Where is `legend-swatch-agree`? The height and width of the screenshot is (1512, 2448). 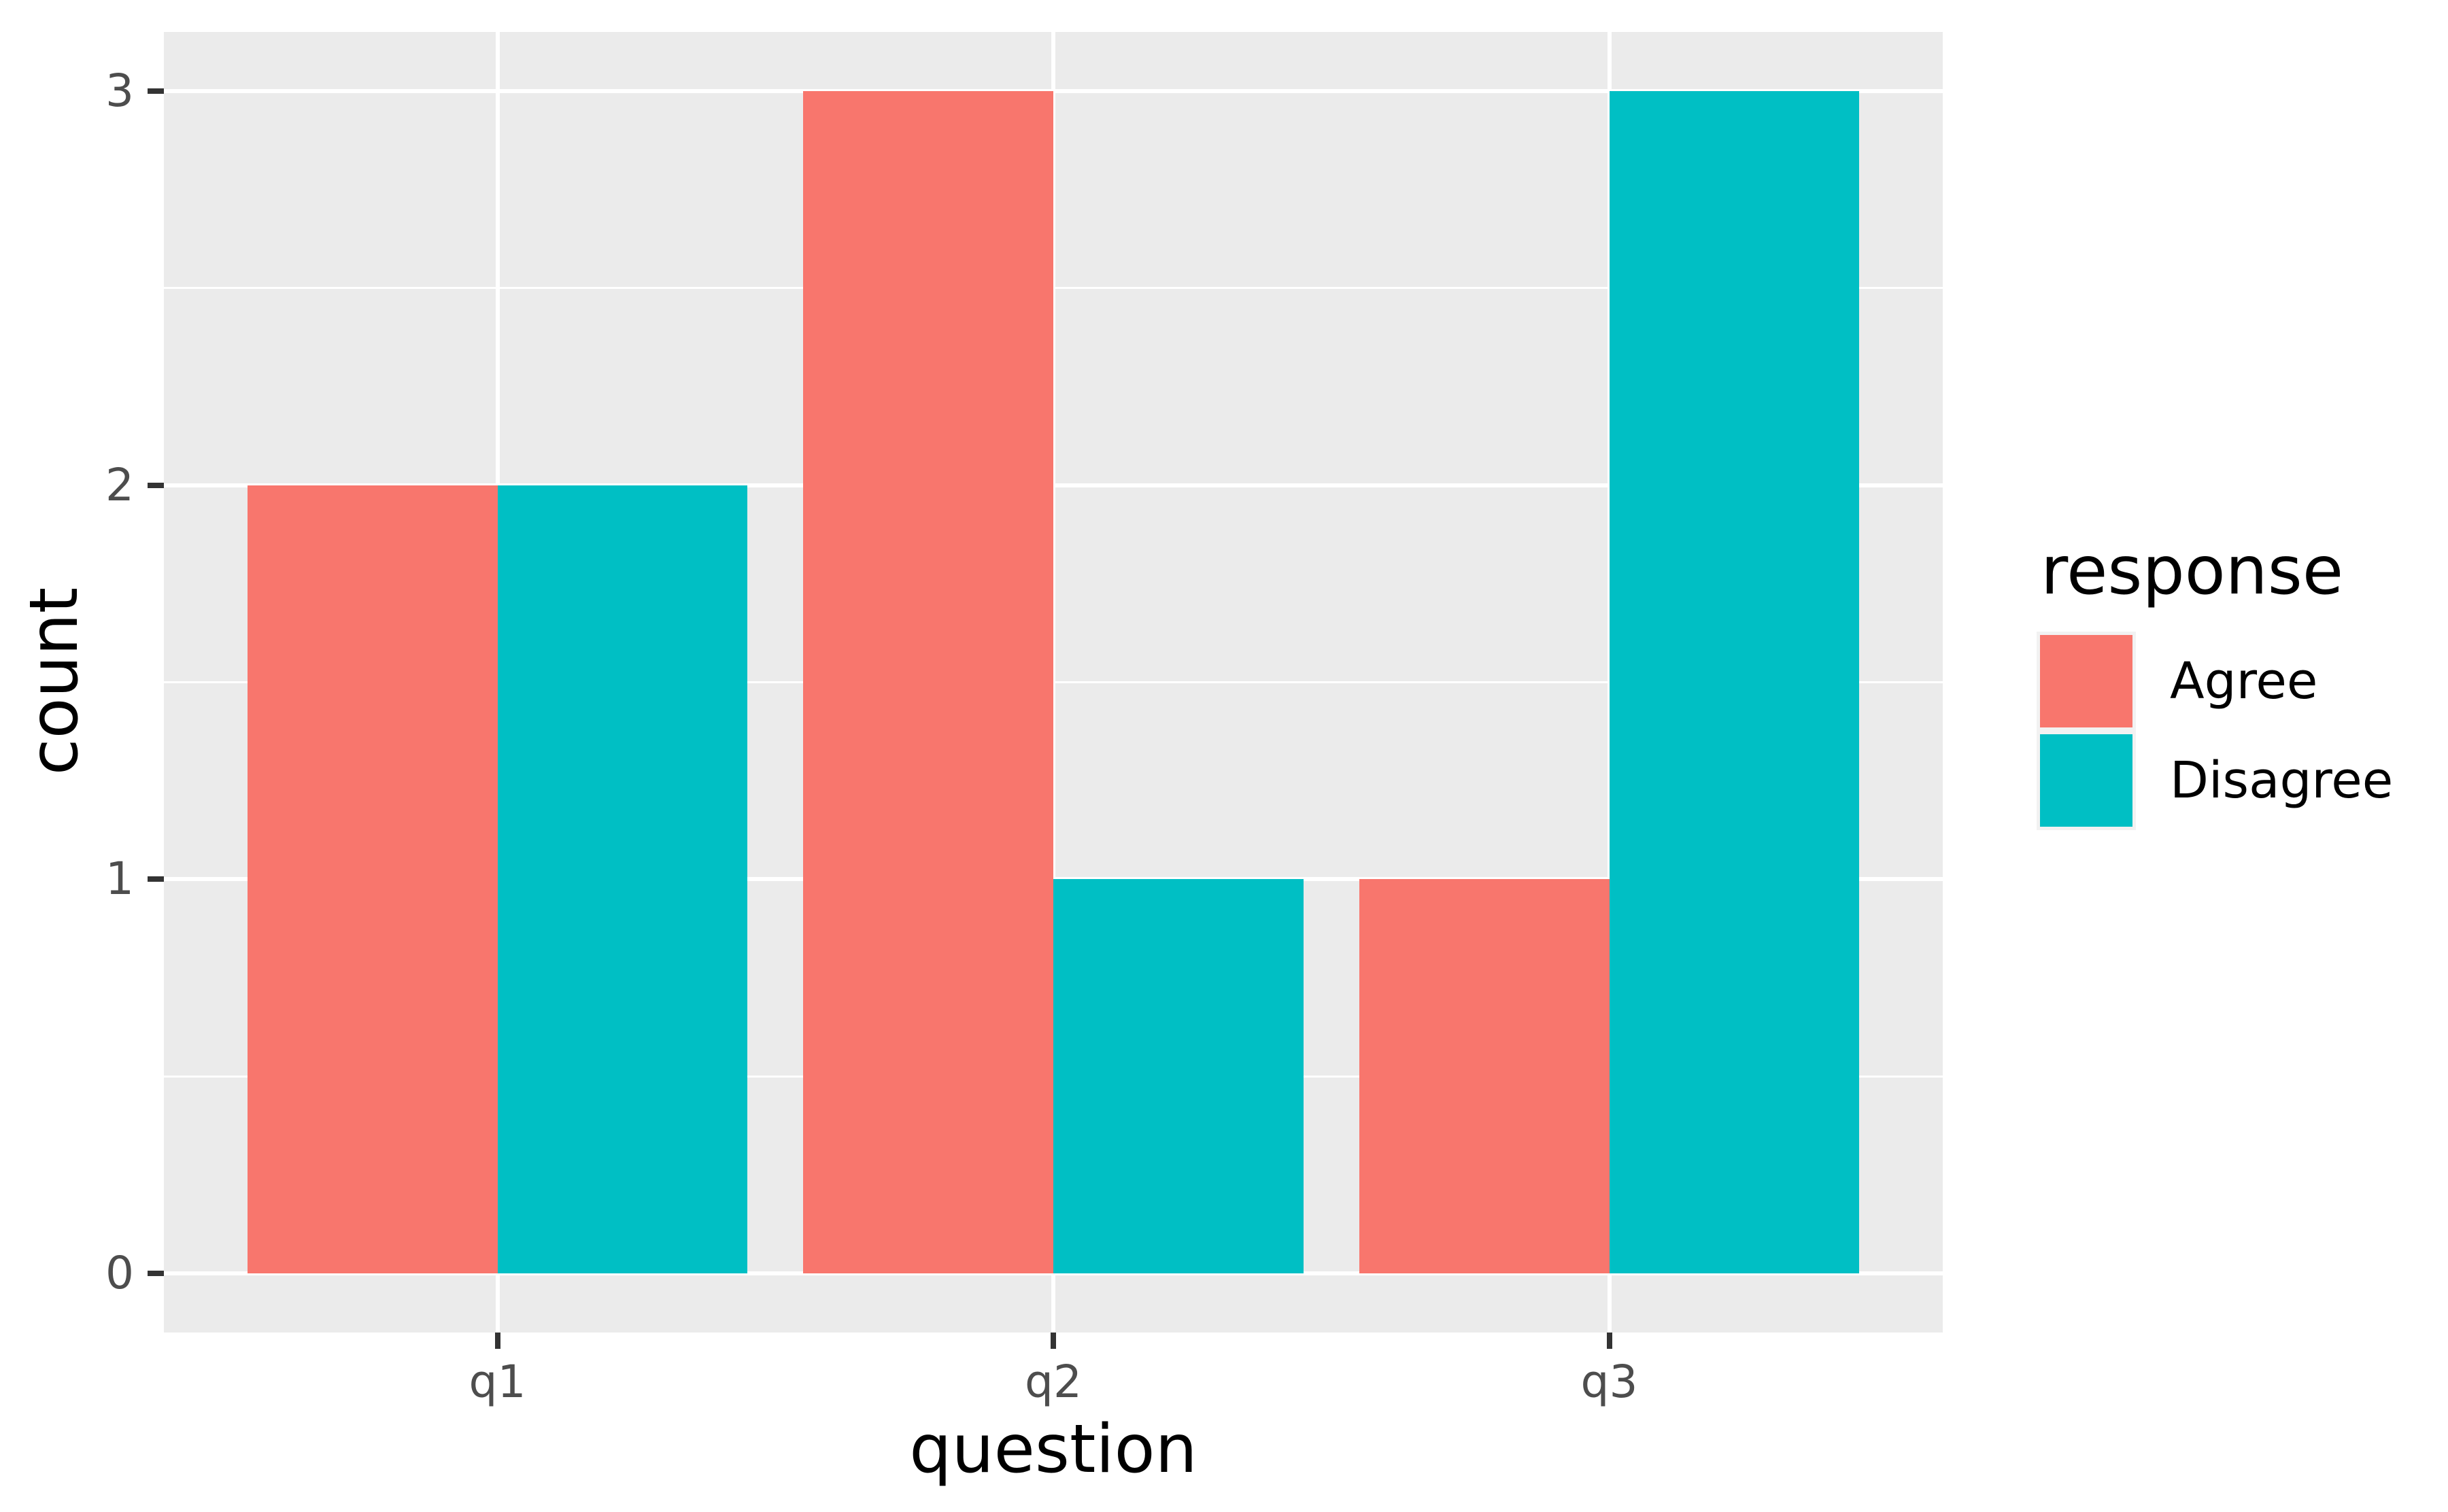
legend-swatch-agree is located at coordinates (2086, 681).